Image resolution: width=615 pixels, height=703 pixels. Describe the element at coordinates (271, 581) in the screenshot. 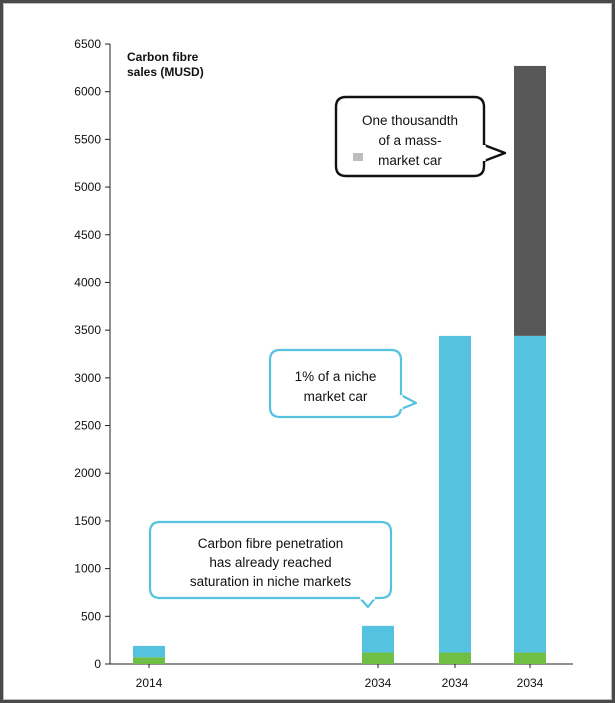

I see `callout-text: saturation in niche markets` at that location.